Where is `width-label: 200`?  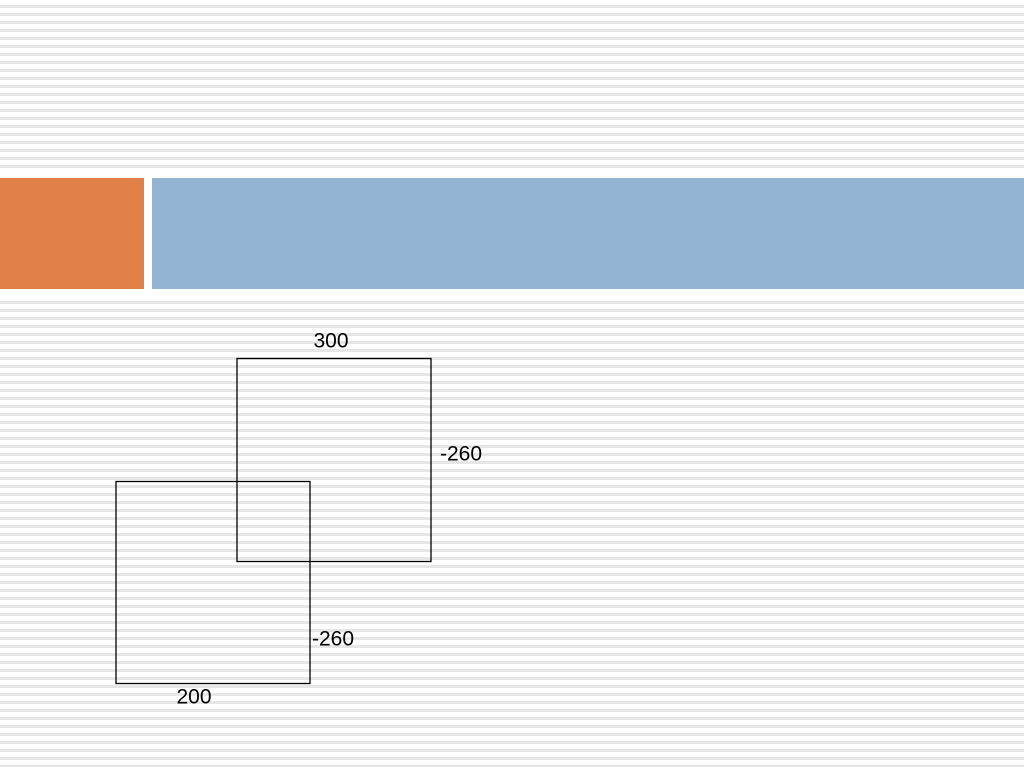 width-label: 200 is located at coordinates (193, 697).